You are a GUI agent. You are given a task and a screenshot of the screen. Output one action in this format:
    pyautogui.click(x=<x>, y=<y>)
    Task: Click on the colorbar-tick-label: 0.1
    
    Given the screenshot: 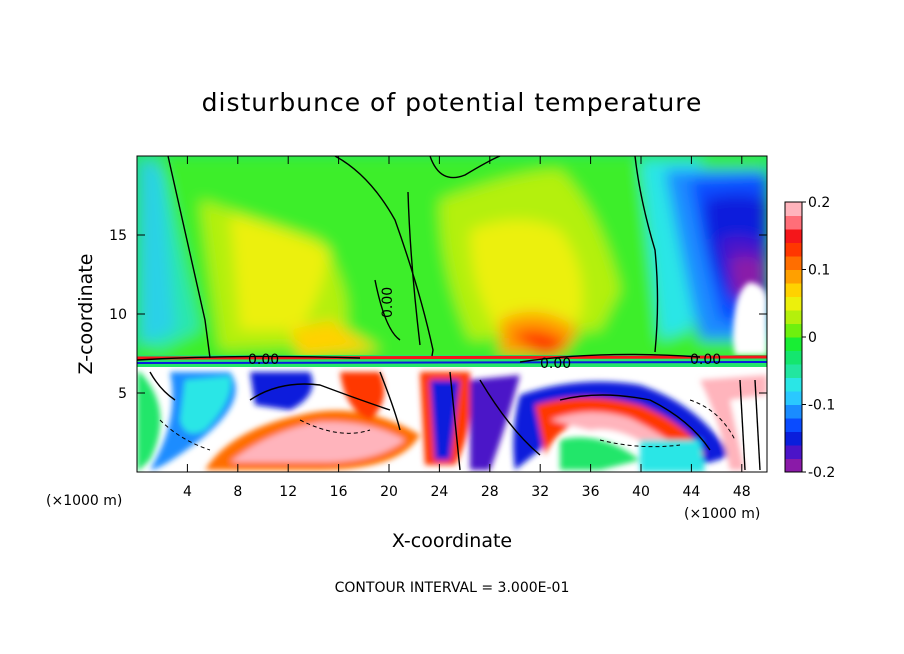 What is the action you would take?
    pyautogui.click(x=819, y=271)
    